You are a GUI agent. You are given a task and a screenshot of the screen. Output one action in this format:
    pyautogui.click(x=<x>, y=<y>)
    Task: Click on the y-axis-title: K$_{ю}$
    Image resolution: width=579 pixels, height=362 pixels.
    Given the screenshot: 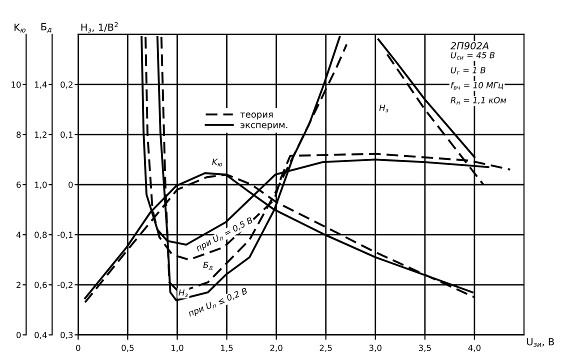 What is the action you would take?
    pyautogui.click(x=20, y=28)
    